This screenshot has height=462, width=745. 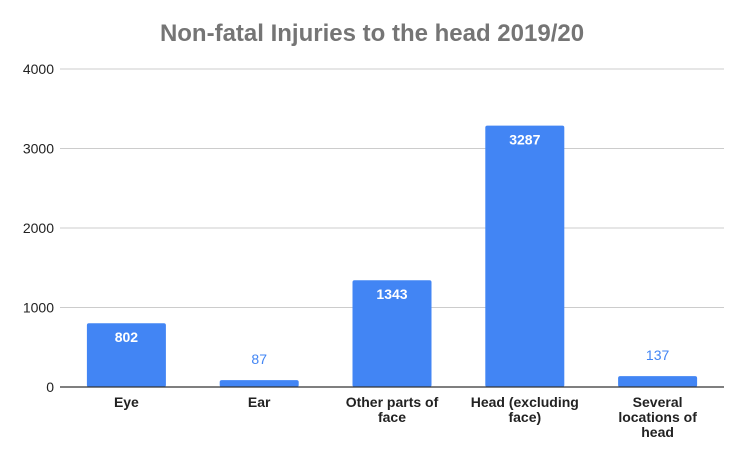 What do you see at coordinates (38, 308) in the screenshot?
I see `y-tick-label: 1000` at bounding box center [38, 308].